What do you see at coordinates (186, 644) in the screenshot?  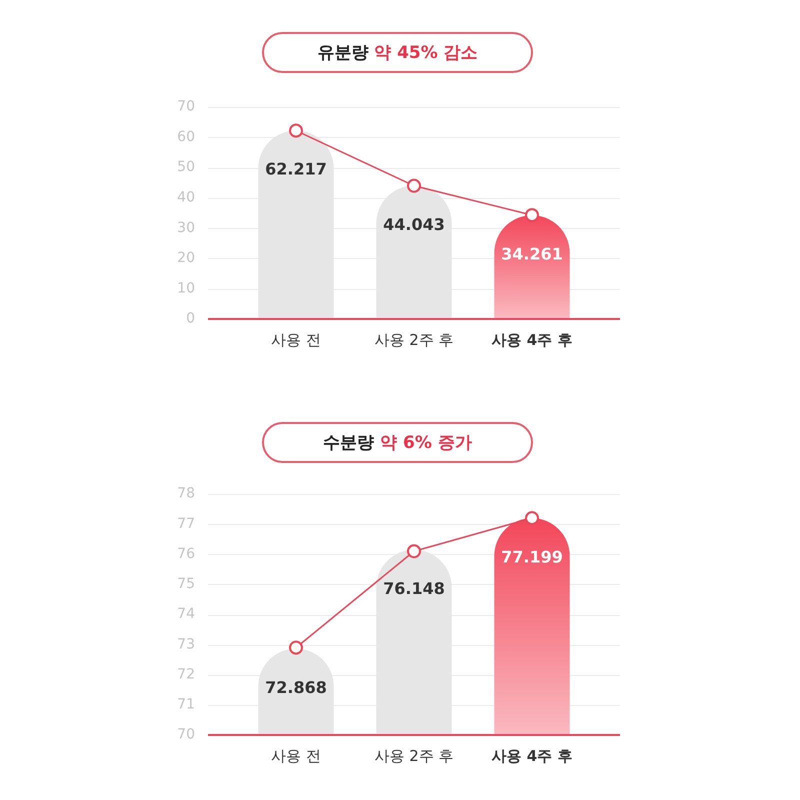 I see `y-tick-label: 73` at bounding box center [186, 644].